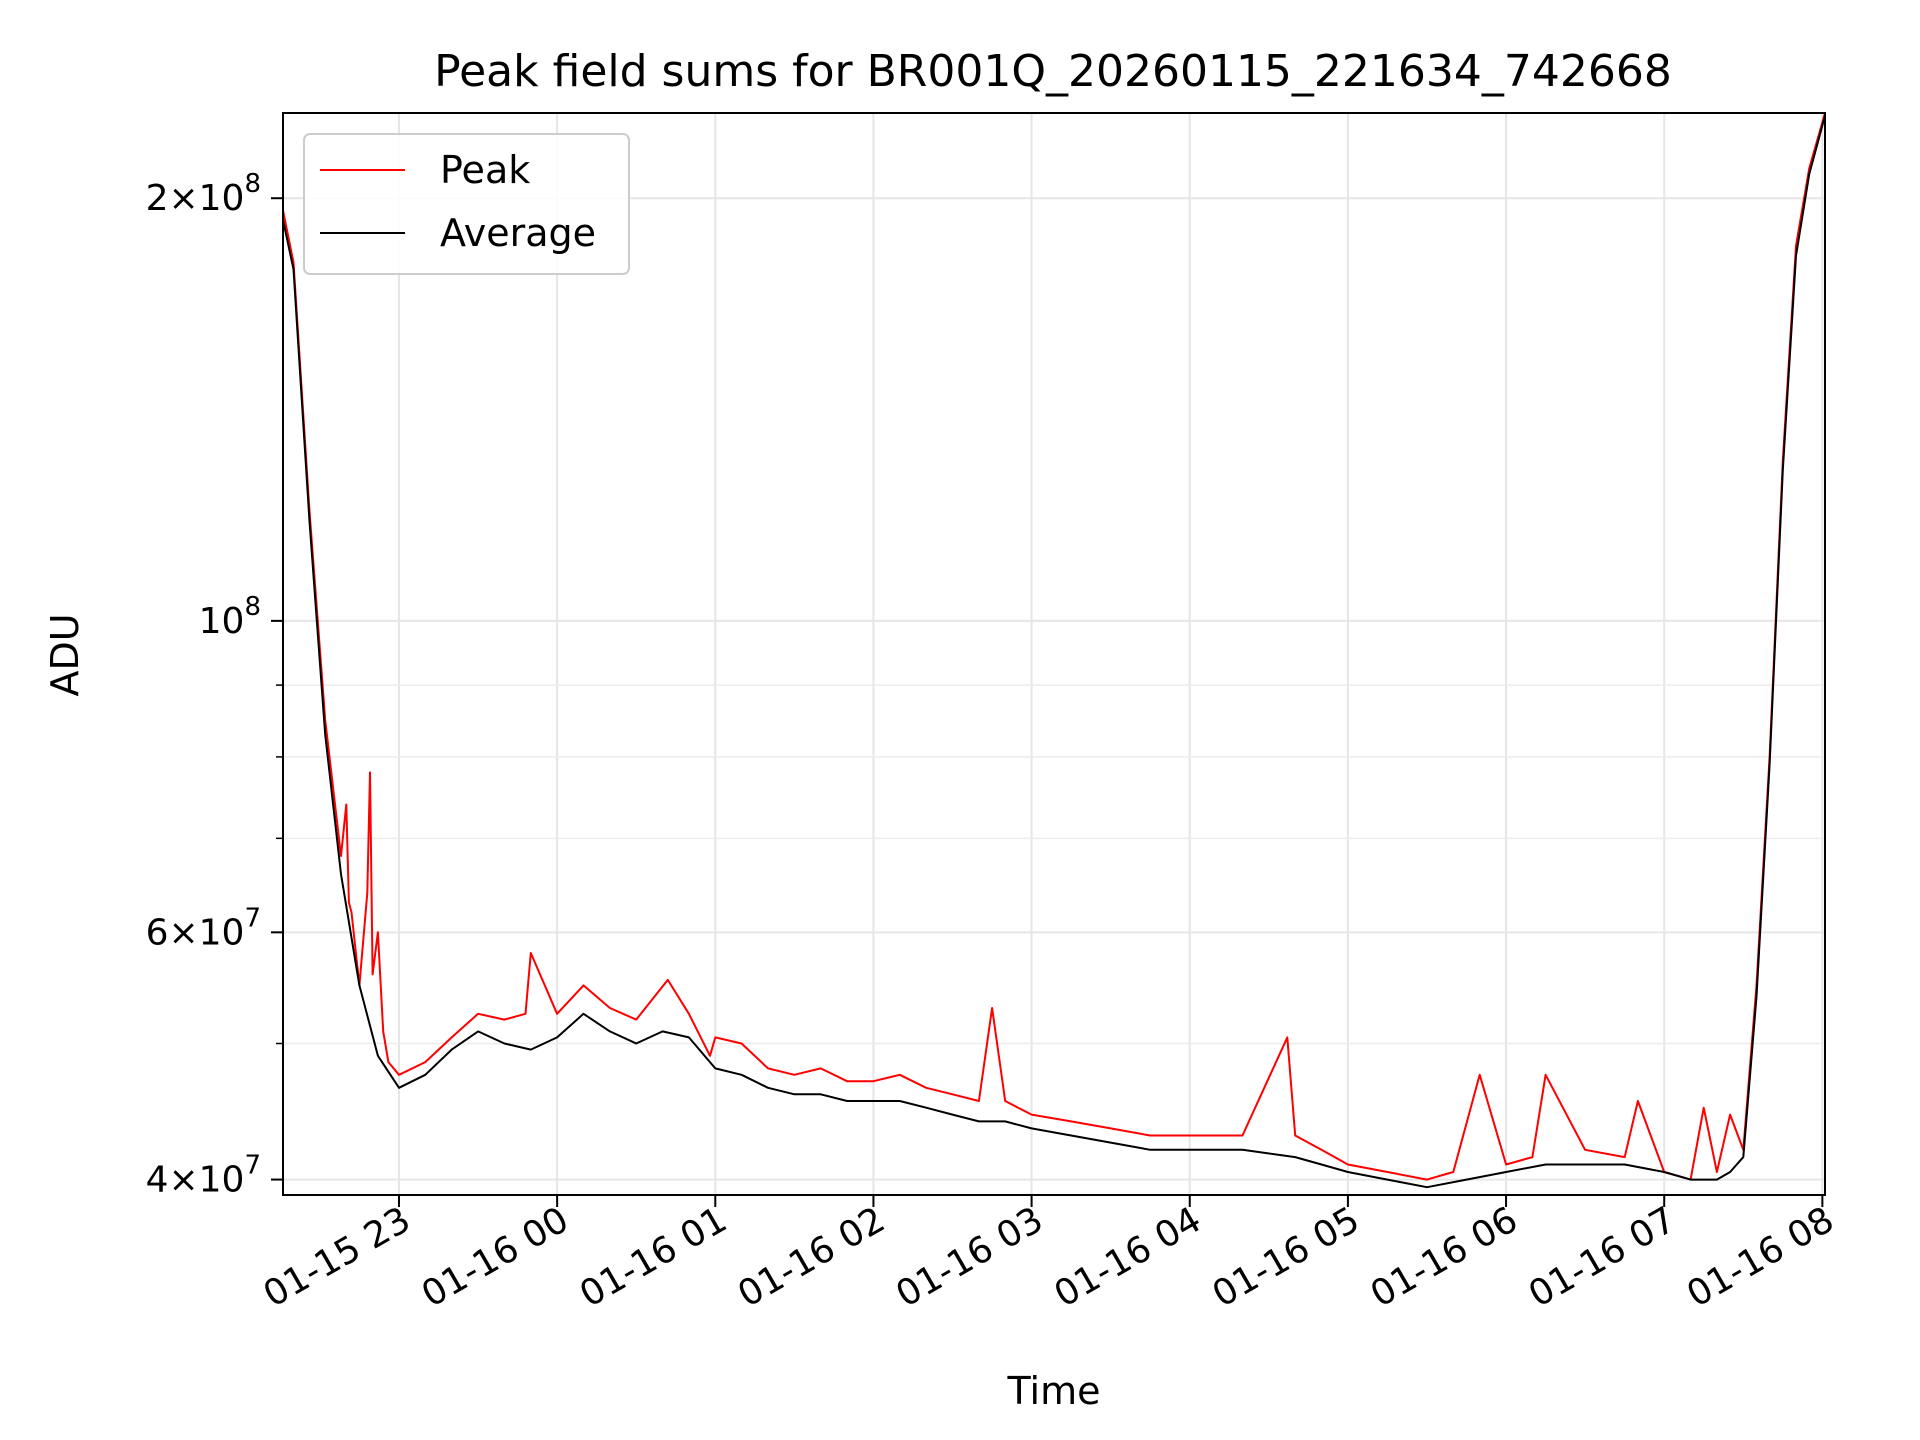  Describe the element at coordinates (203, 194) in the screenshot. I see `y-tick-label: 2×108` at that location.